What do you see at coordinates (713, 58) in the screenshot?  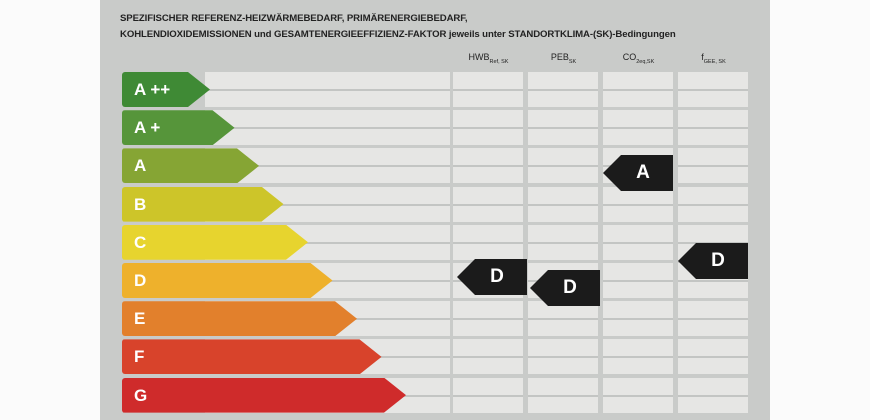 I see `column-header-fgee: fGEE, SK` at bounding box center [713, 58].